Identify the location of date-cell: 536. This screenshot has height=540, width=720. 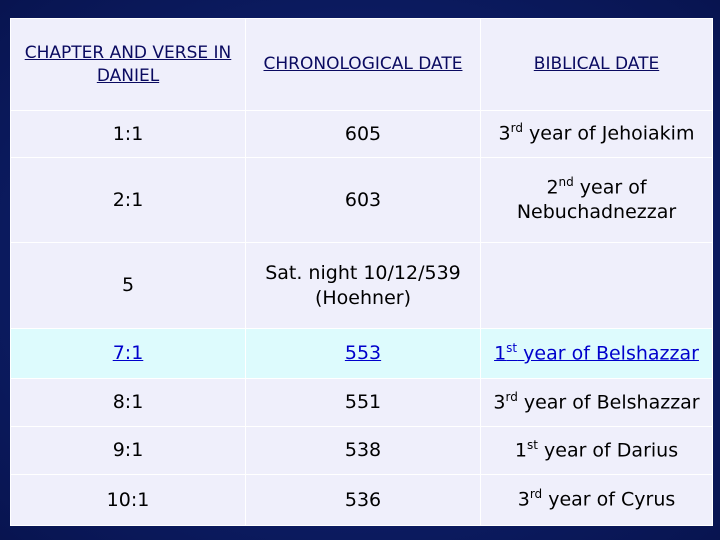
(363, 500).